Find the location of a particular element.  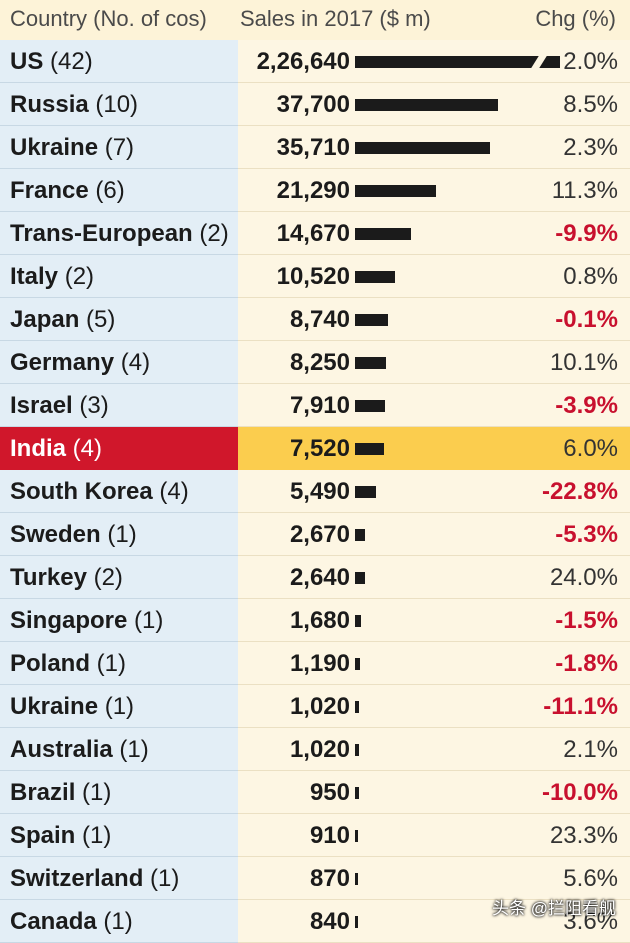

change-value: 10.1% is located at coordinates (583, 362).